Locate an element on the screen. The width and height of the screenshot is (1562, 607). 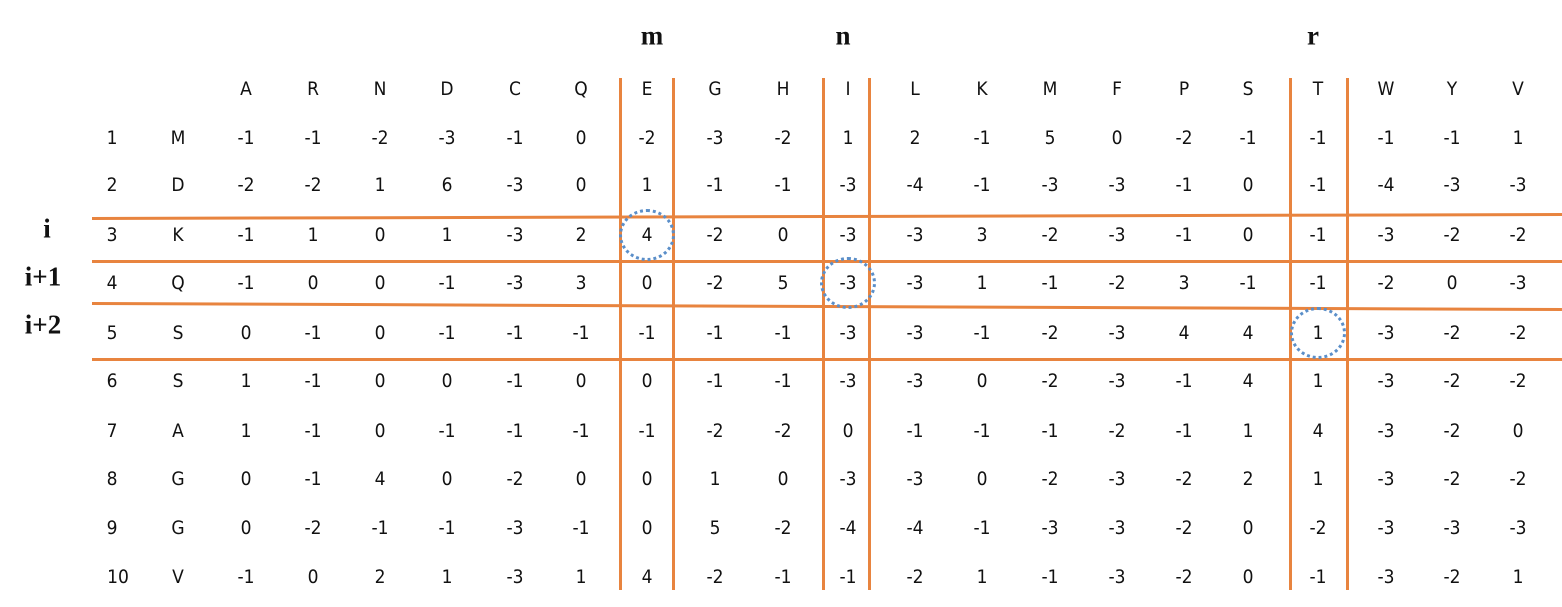
row-residue: S is located at coordinates (178, 333).